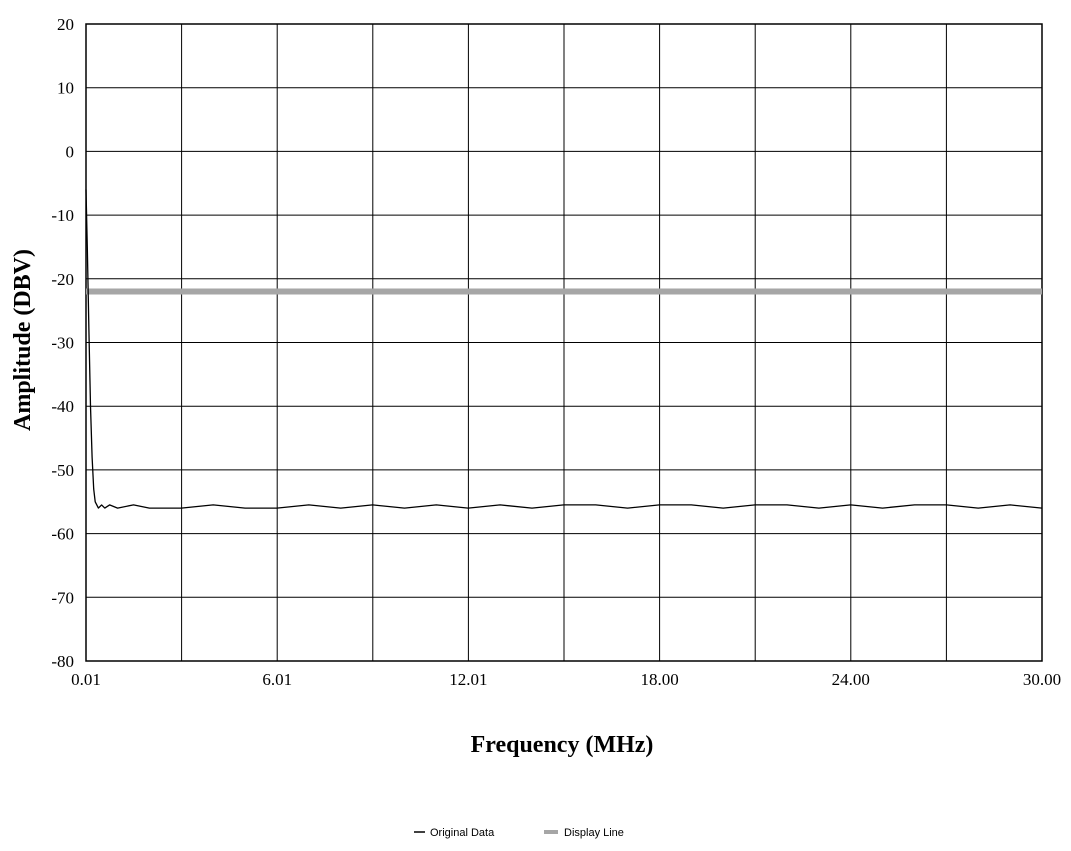  Describe the element at coordinates (62, 470) in the screenshot. I see `y-tick-label: -50` at that location.